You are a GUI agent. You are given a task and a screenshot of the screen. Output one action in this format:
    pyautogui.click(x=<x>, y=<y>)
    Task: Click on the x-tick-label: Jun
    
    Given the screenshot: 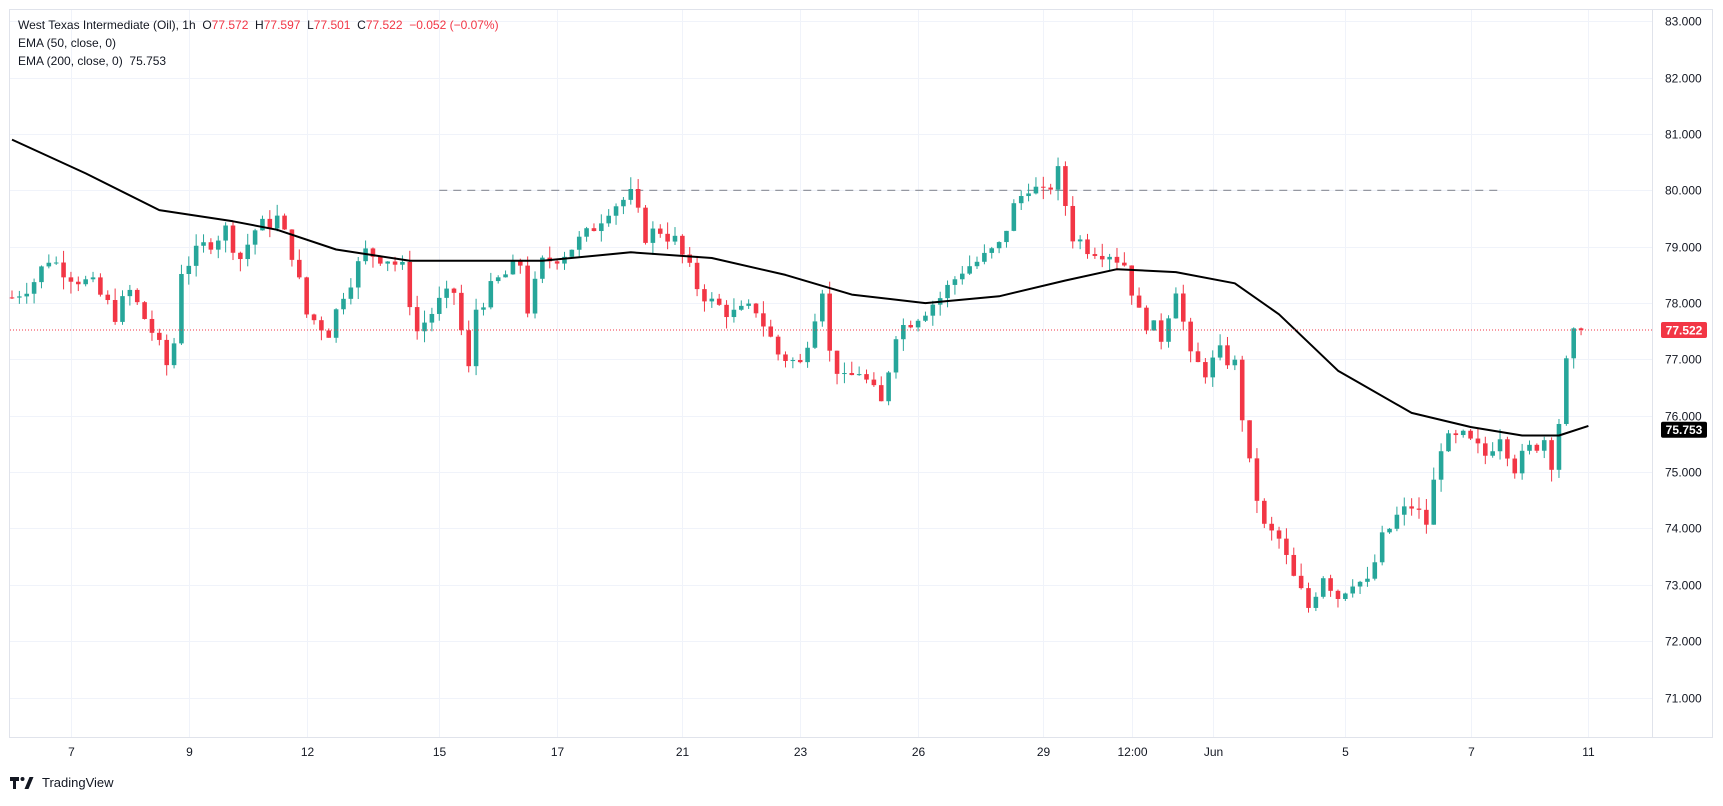 What is the action you would take?
    pyautogui.click(x=1213, y=752)
    